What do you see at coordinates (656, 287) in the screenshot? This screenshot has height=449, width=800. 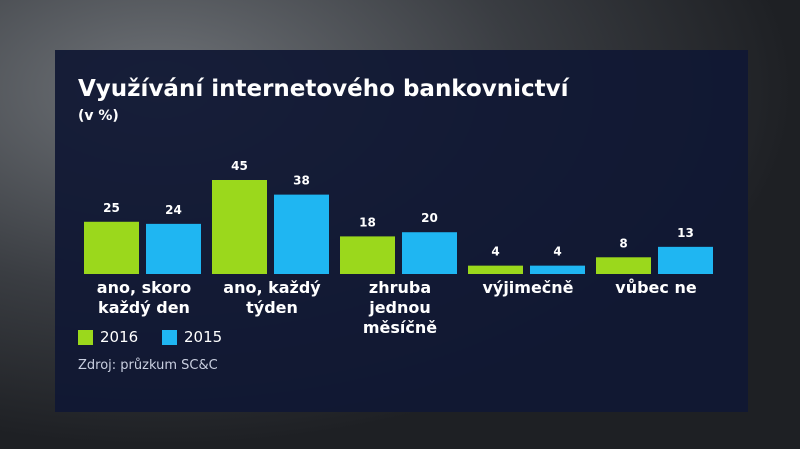 I see `x-tick-label: vůbec ne` at bounding box center [656, 287].